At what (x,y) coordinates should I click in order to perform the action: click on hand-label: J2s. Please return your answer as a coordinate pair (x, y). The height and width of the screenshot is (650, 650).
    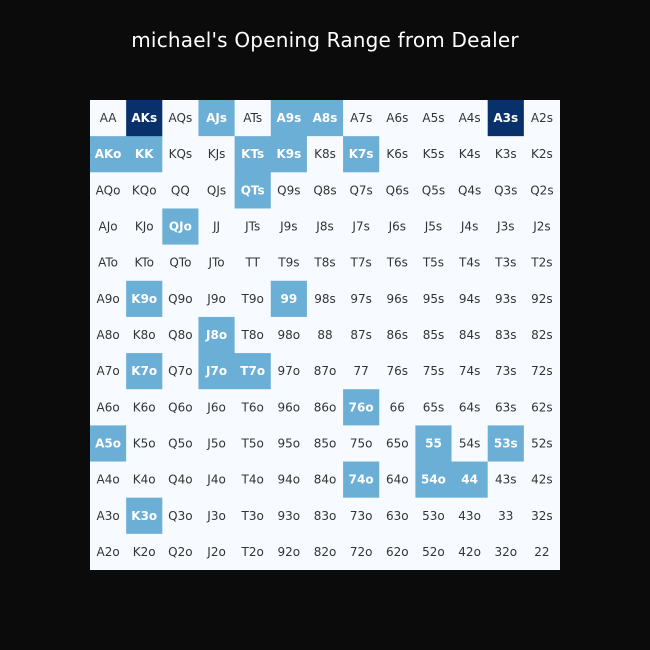
    Looking at the image, I should click on (541, 227).